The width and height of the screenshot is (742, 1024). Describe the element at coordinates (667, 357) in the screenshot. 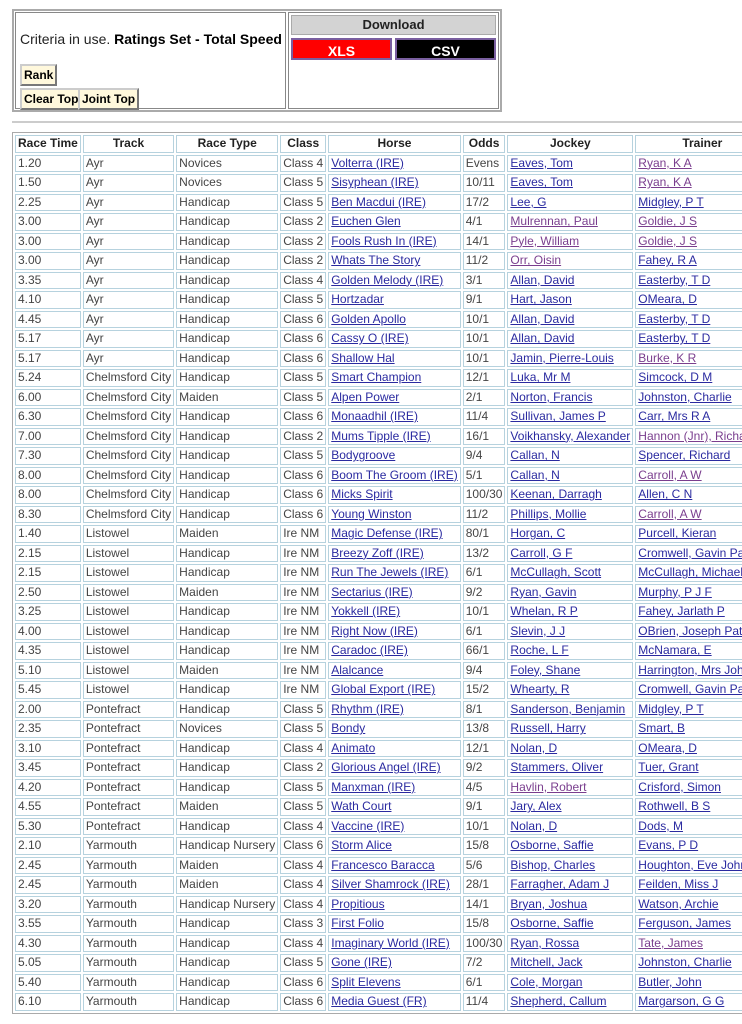

I see `trainer-link: Burke, K R` at that location.